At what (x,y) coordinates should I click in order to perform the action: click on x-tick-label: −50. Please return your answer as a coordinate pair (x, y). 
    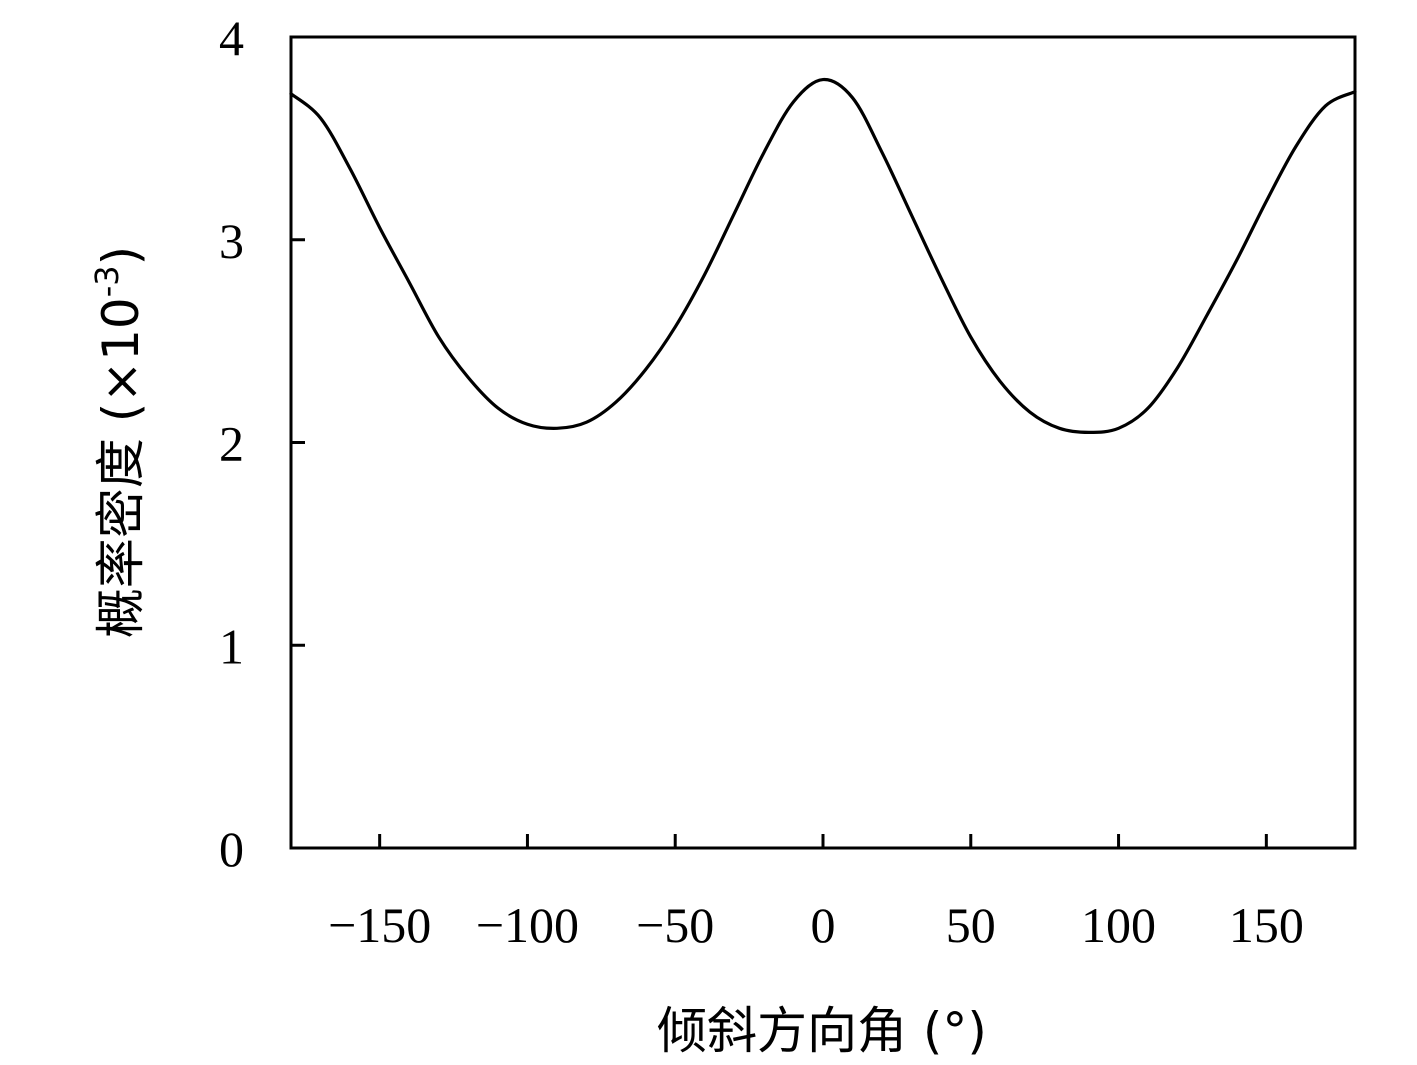
    Looking at the image, I should click on (675, 925).